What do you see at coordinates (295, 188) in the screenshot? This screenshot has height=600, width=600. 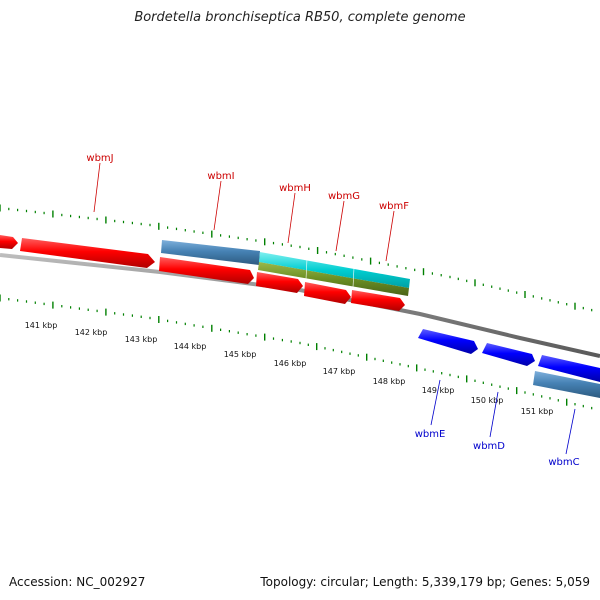 I see `gene-label-wbmH: wbmH` at bounding box center [295, 188].